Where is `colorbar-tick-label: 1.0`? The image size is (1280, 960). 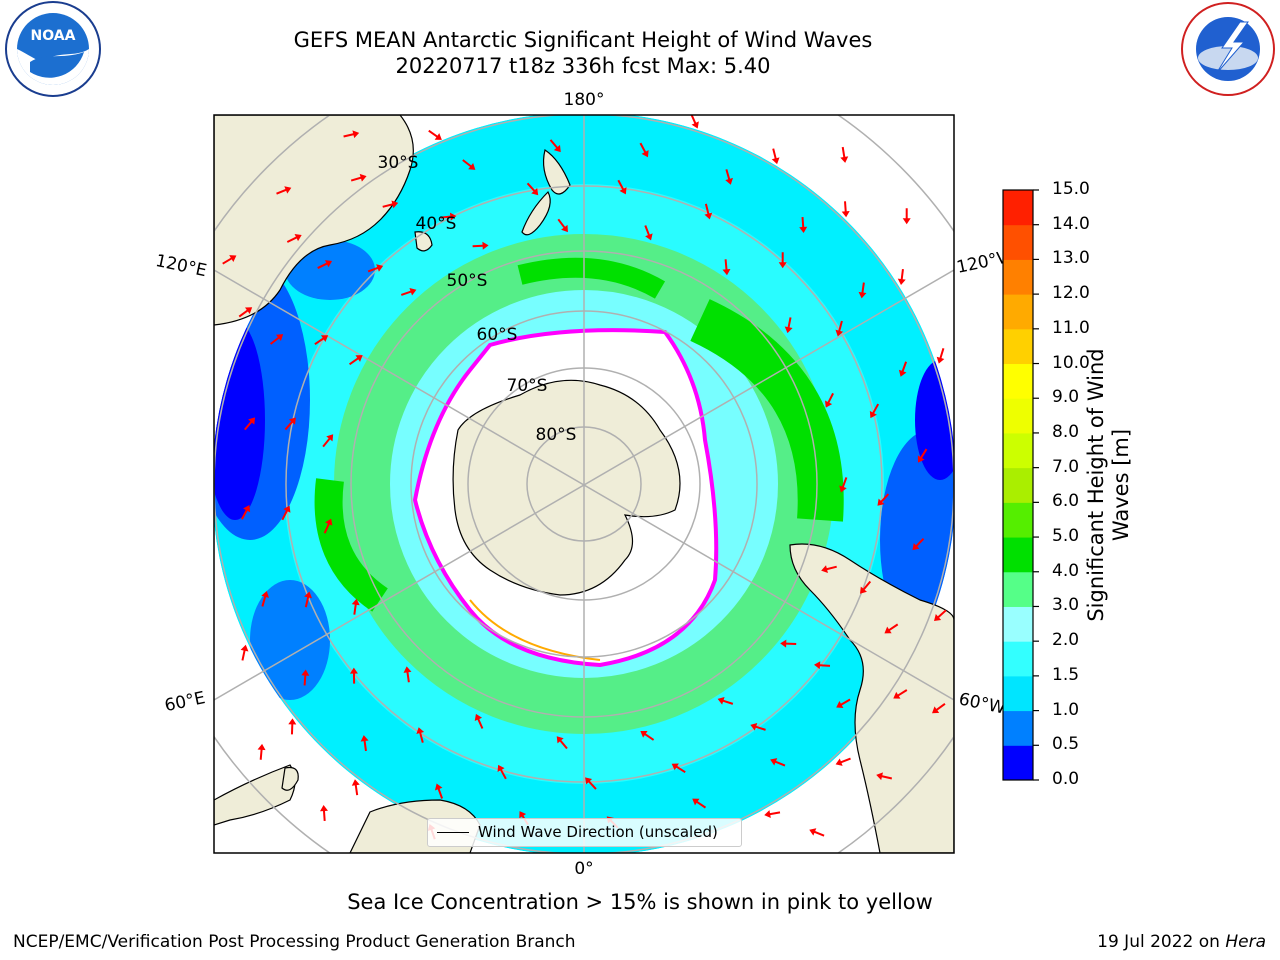 colorbar-tick-label: 1.0 is located at coordinates (1066, 709).